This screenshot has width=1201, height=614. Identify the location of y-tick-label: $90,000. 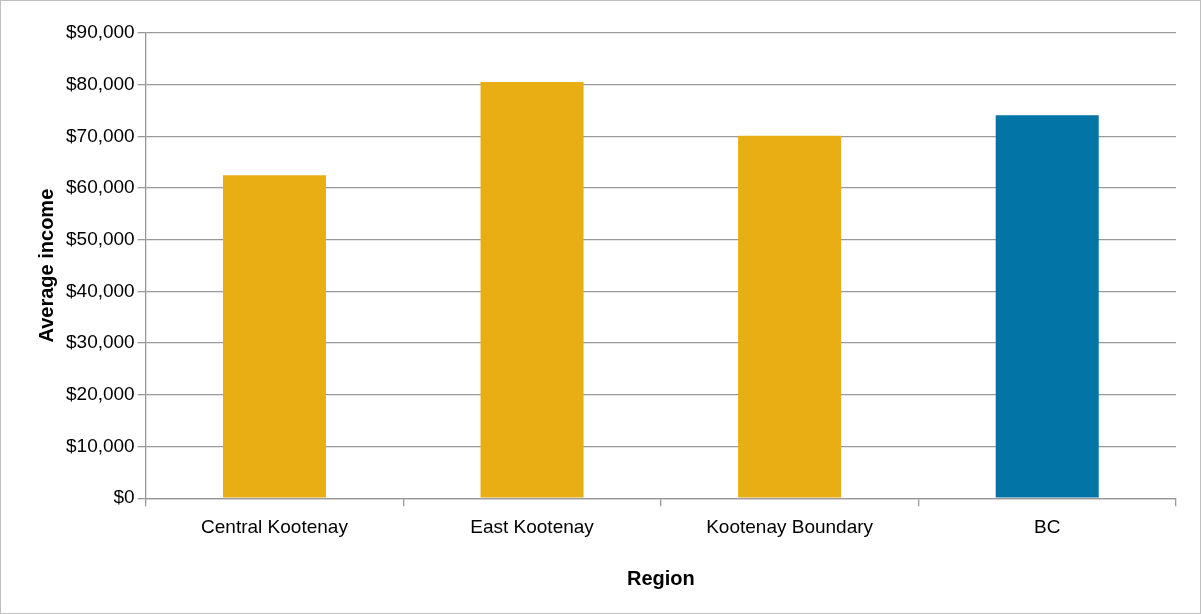
(100, 32).